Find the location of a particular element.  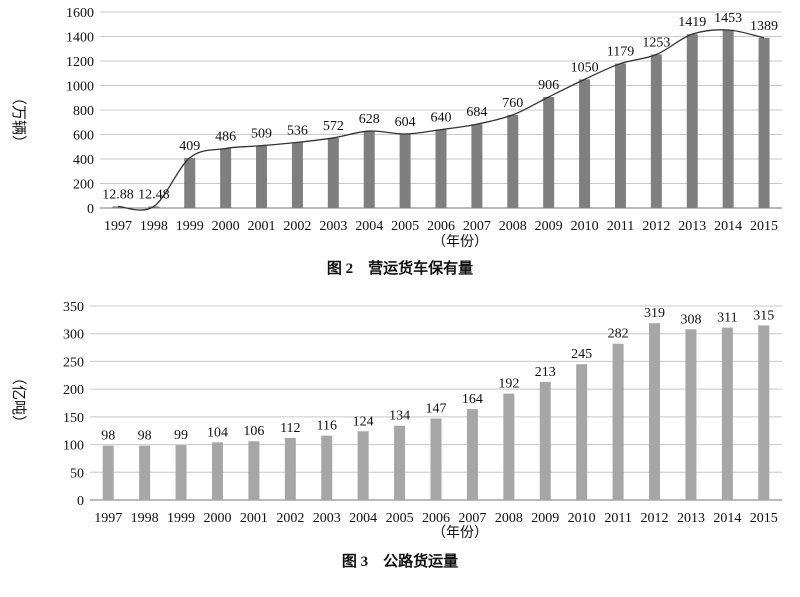

data-label-2007: 164 is located at coordinates (472, 399).